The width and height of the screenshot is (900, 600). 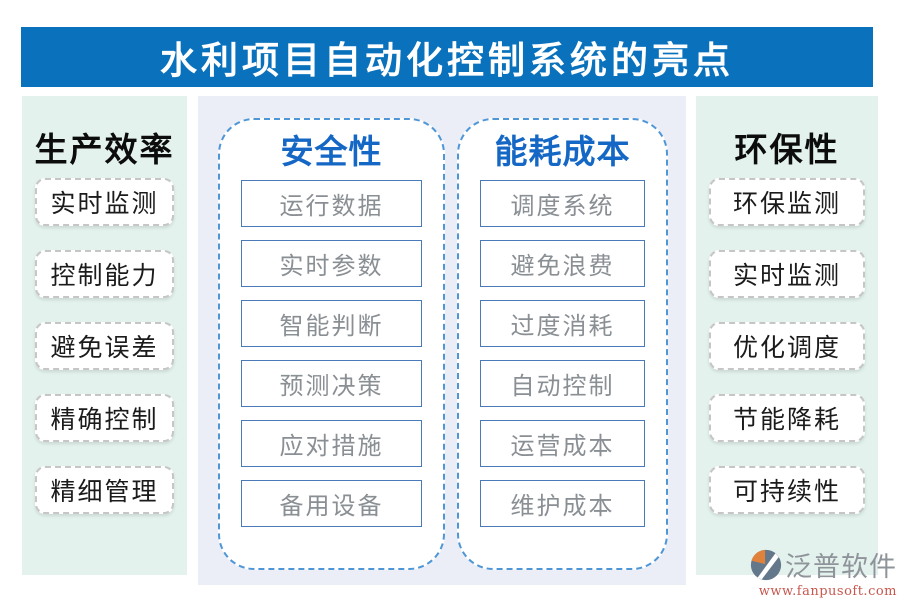 I want to click on feature-box: 避免误差, so click(x=104, y=346).